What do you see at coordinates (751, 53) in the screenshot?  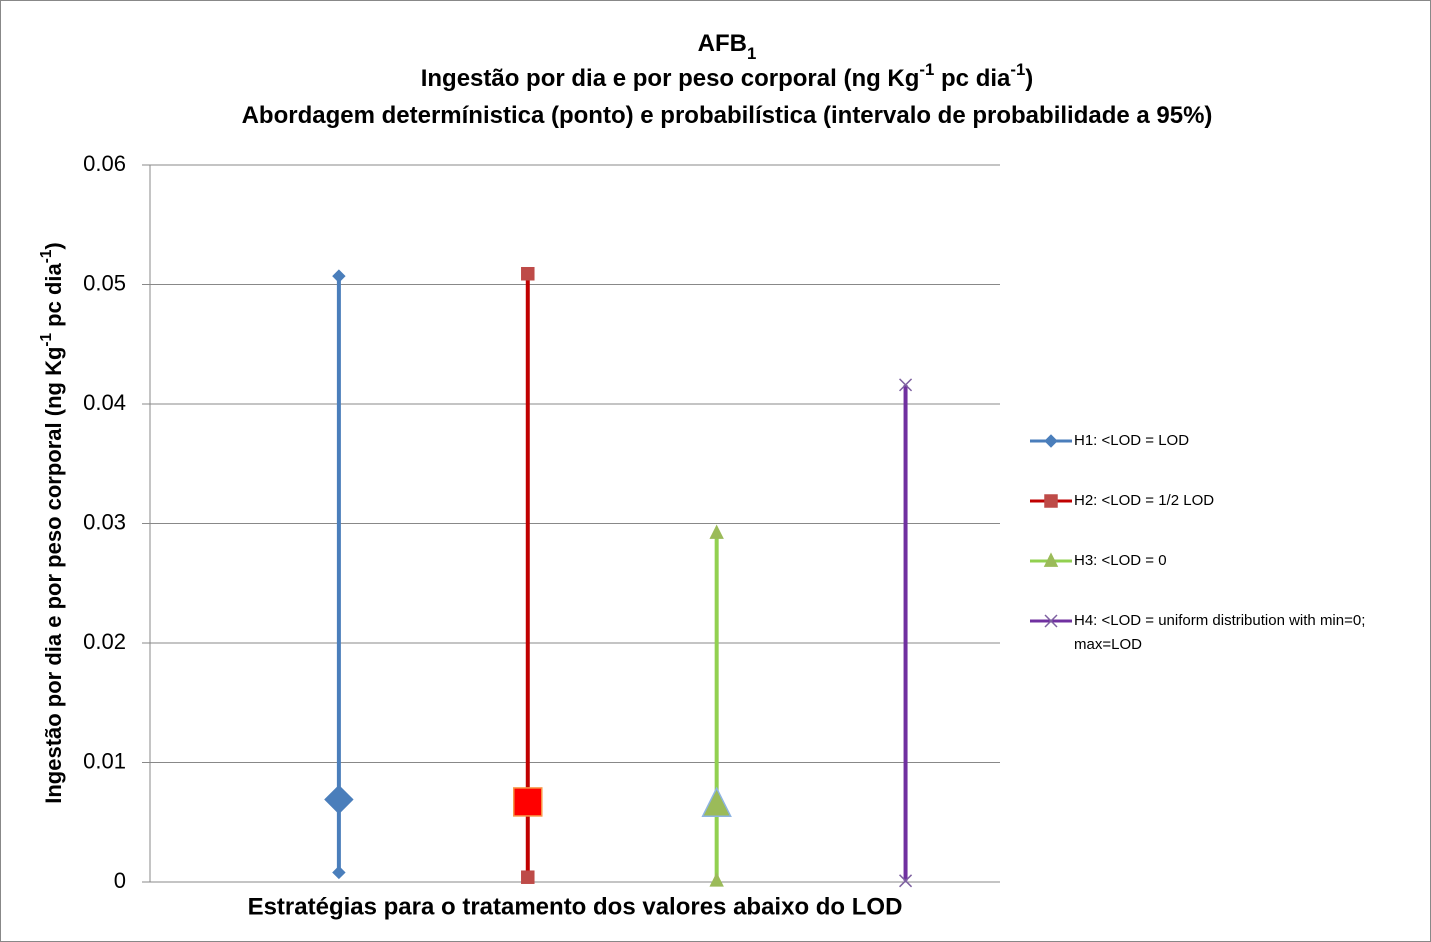 I see `chart-title-part: 1` at bounding box center [751, 53].